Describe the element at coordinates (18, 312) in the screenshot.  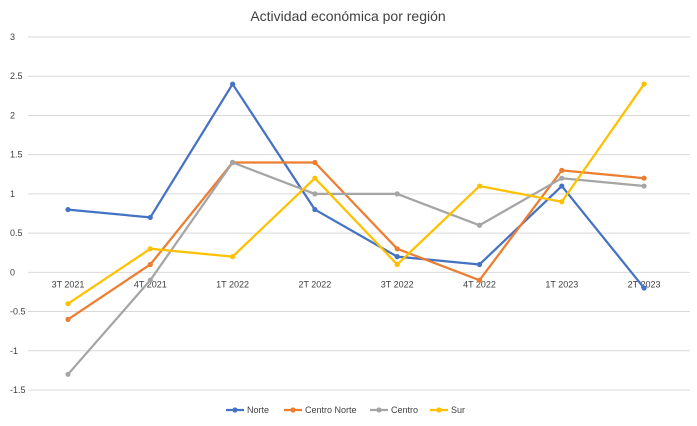
I see `y-tick-label: -0.5` at that location.